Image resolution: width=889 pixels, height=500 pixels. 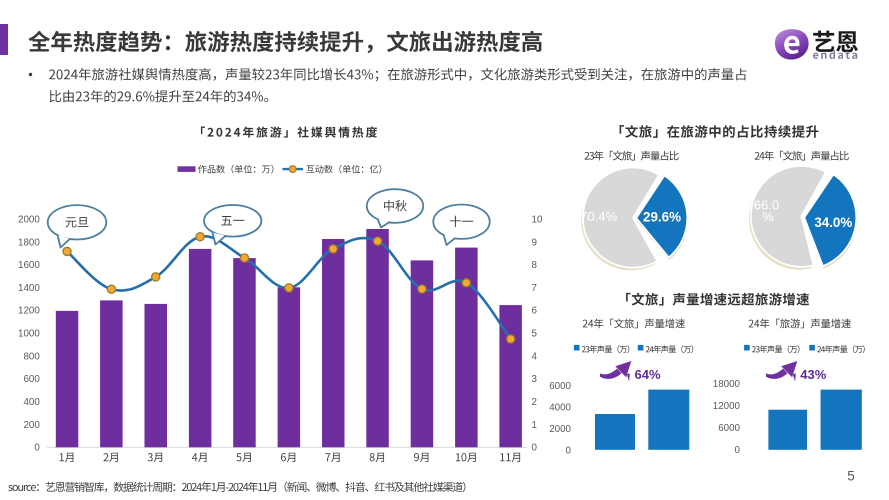 I want to click on svg-text: 9, so click(x=534, y=242).